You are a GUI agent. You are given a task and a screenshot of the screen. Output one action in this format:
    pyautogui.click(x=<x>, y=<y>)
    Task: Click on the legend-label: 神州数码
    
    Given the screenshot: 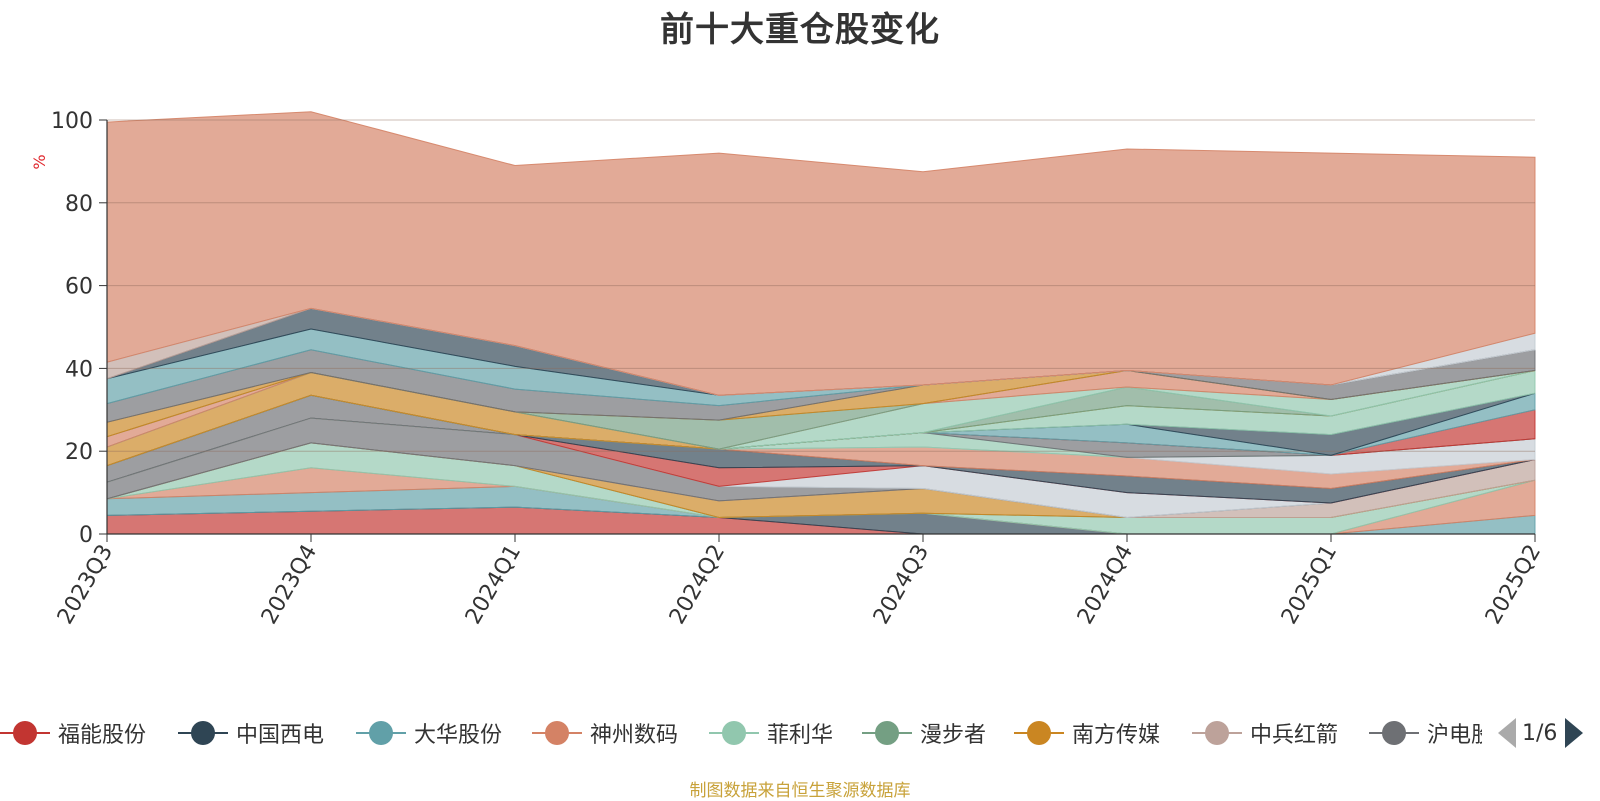 What is the action you would take?
    pyautogui.click(x=634, y=735)
    